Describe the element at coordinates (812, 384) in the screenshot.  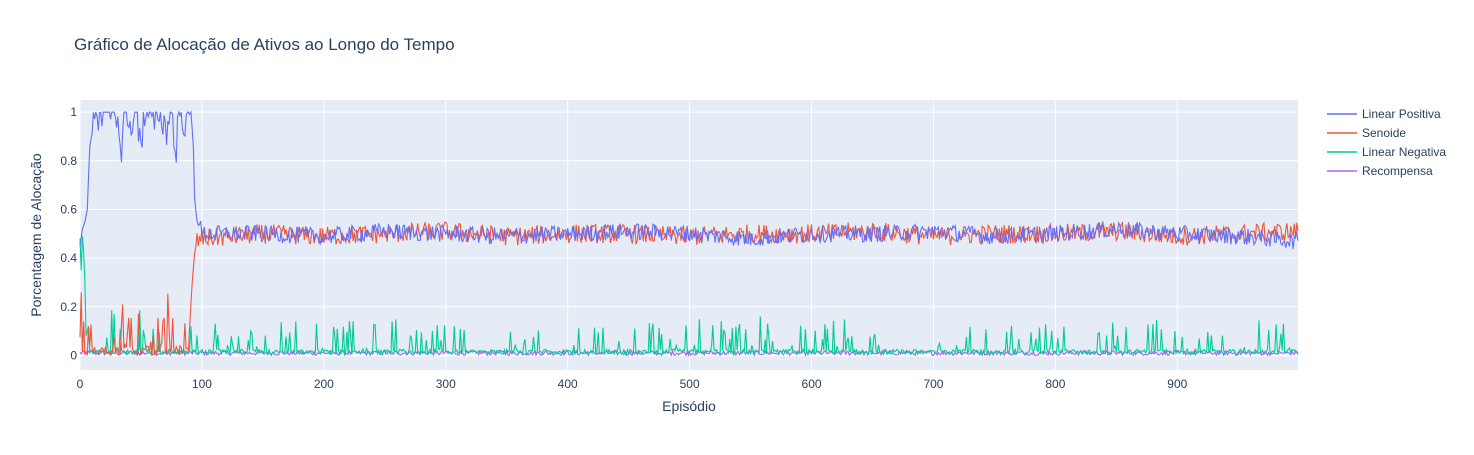
I see `x-tick-label: 600` at that location.